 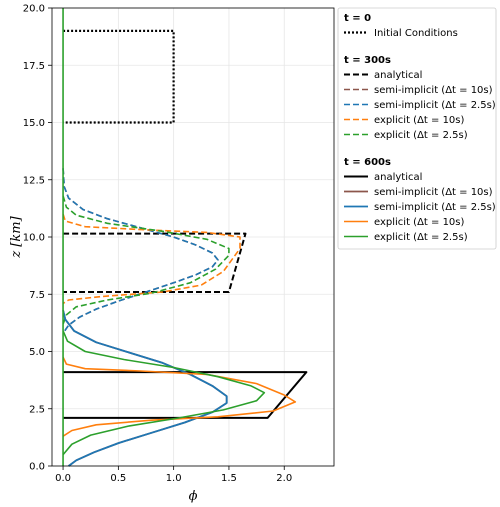 I want to click on y-tick-label: 7.5, so click(x=37, y=295).